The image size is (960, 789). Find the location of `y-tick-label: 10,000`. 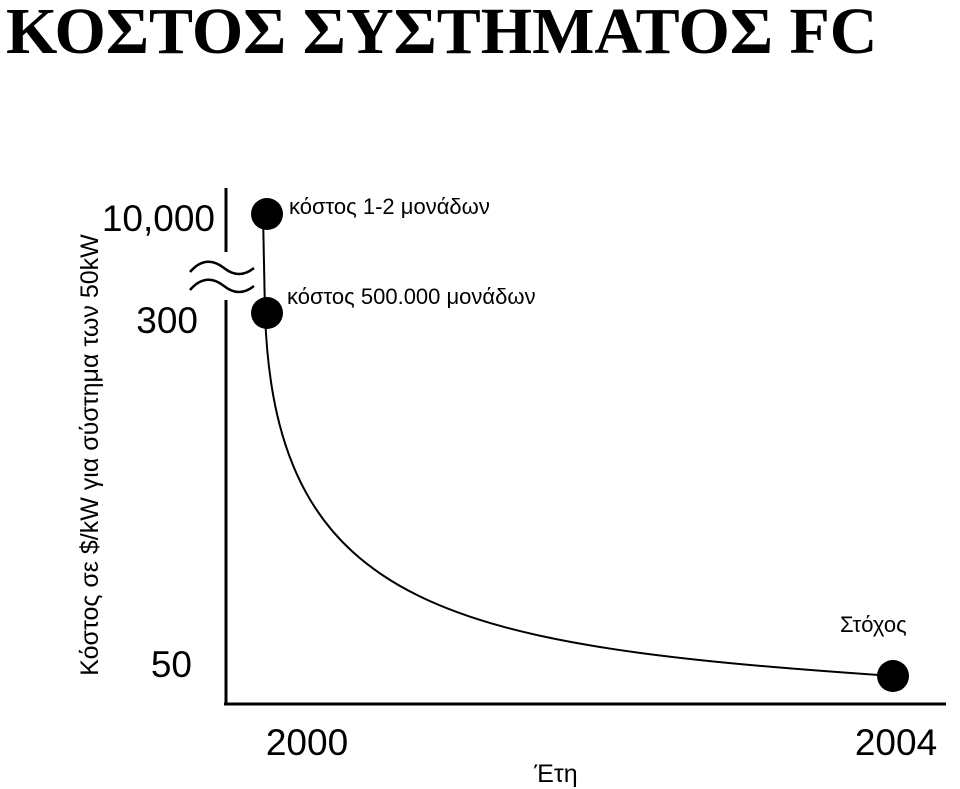

y-tick-label: 10,000 is located at coordinates (158, 218).